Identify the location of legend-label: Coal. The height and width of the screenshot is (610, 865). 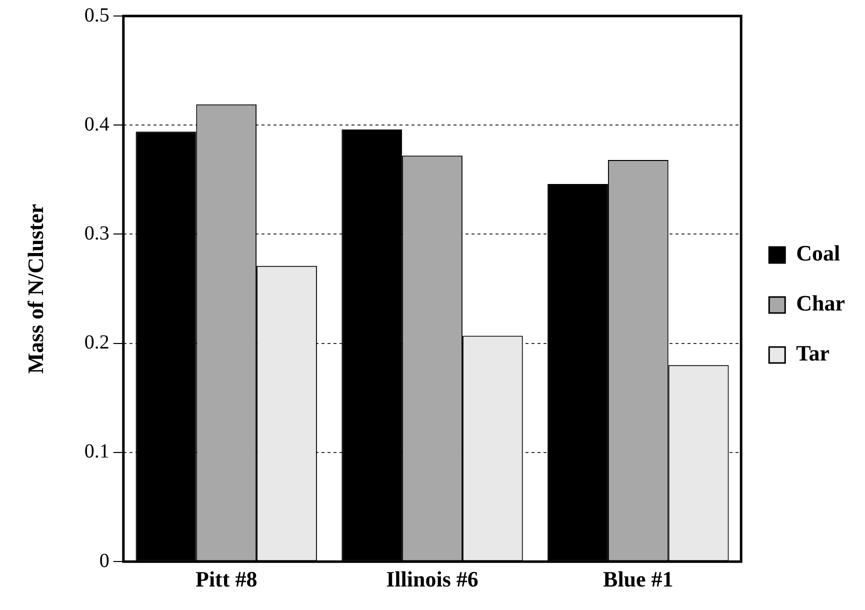
(818, 253).